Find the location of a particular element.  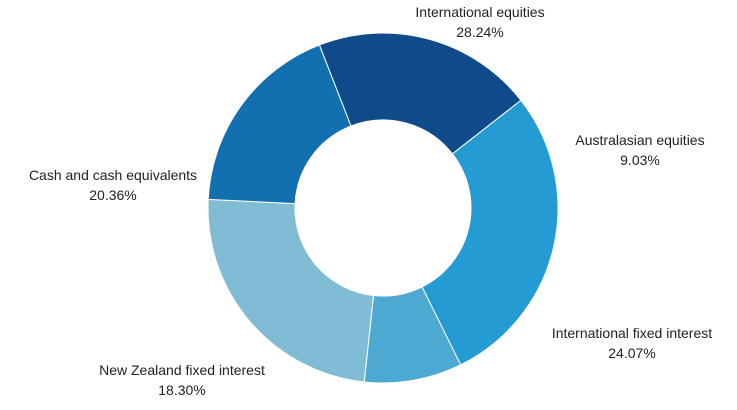

label-cash-and-cash-equivalents-name: Cash and cash equivalents is located at coordinates (113, 175).